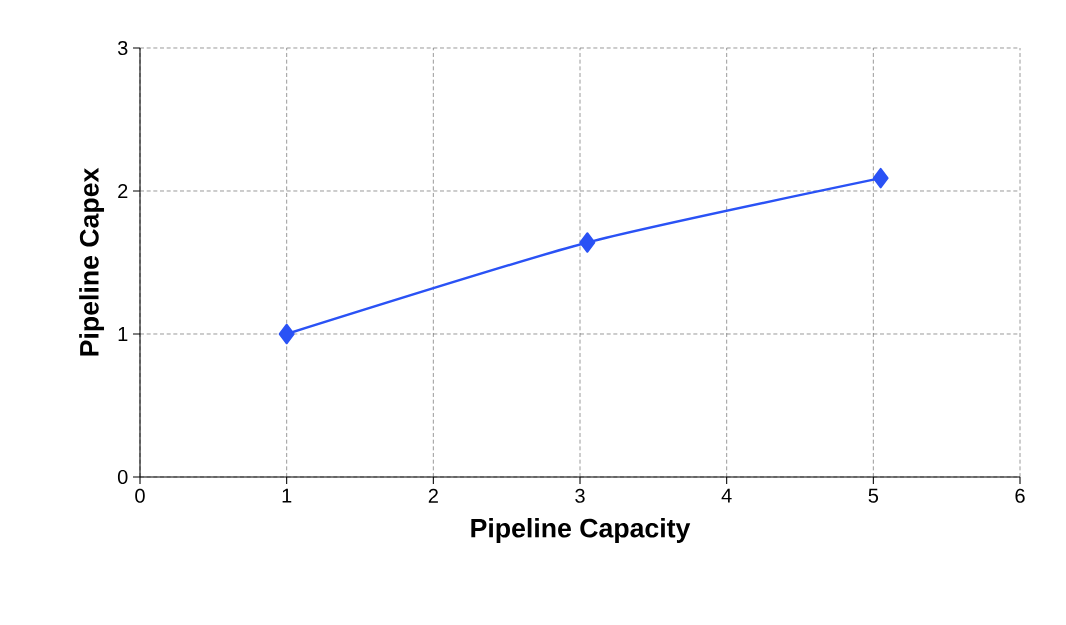 Image resolution: width=1066 pixels, height=625 pixels. Describe the element at coordinates (287, 495) in the screenshot. I see `x-tick-label: 1` at that location.